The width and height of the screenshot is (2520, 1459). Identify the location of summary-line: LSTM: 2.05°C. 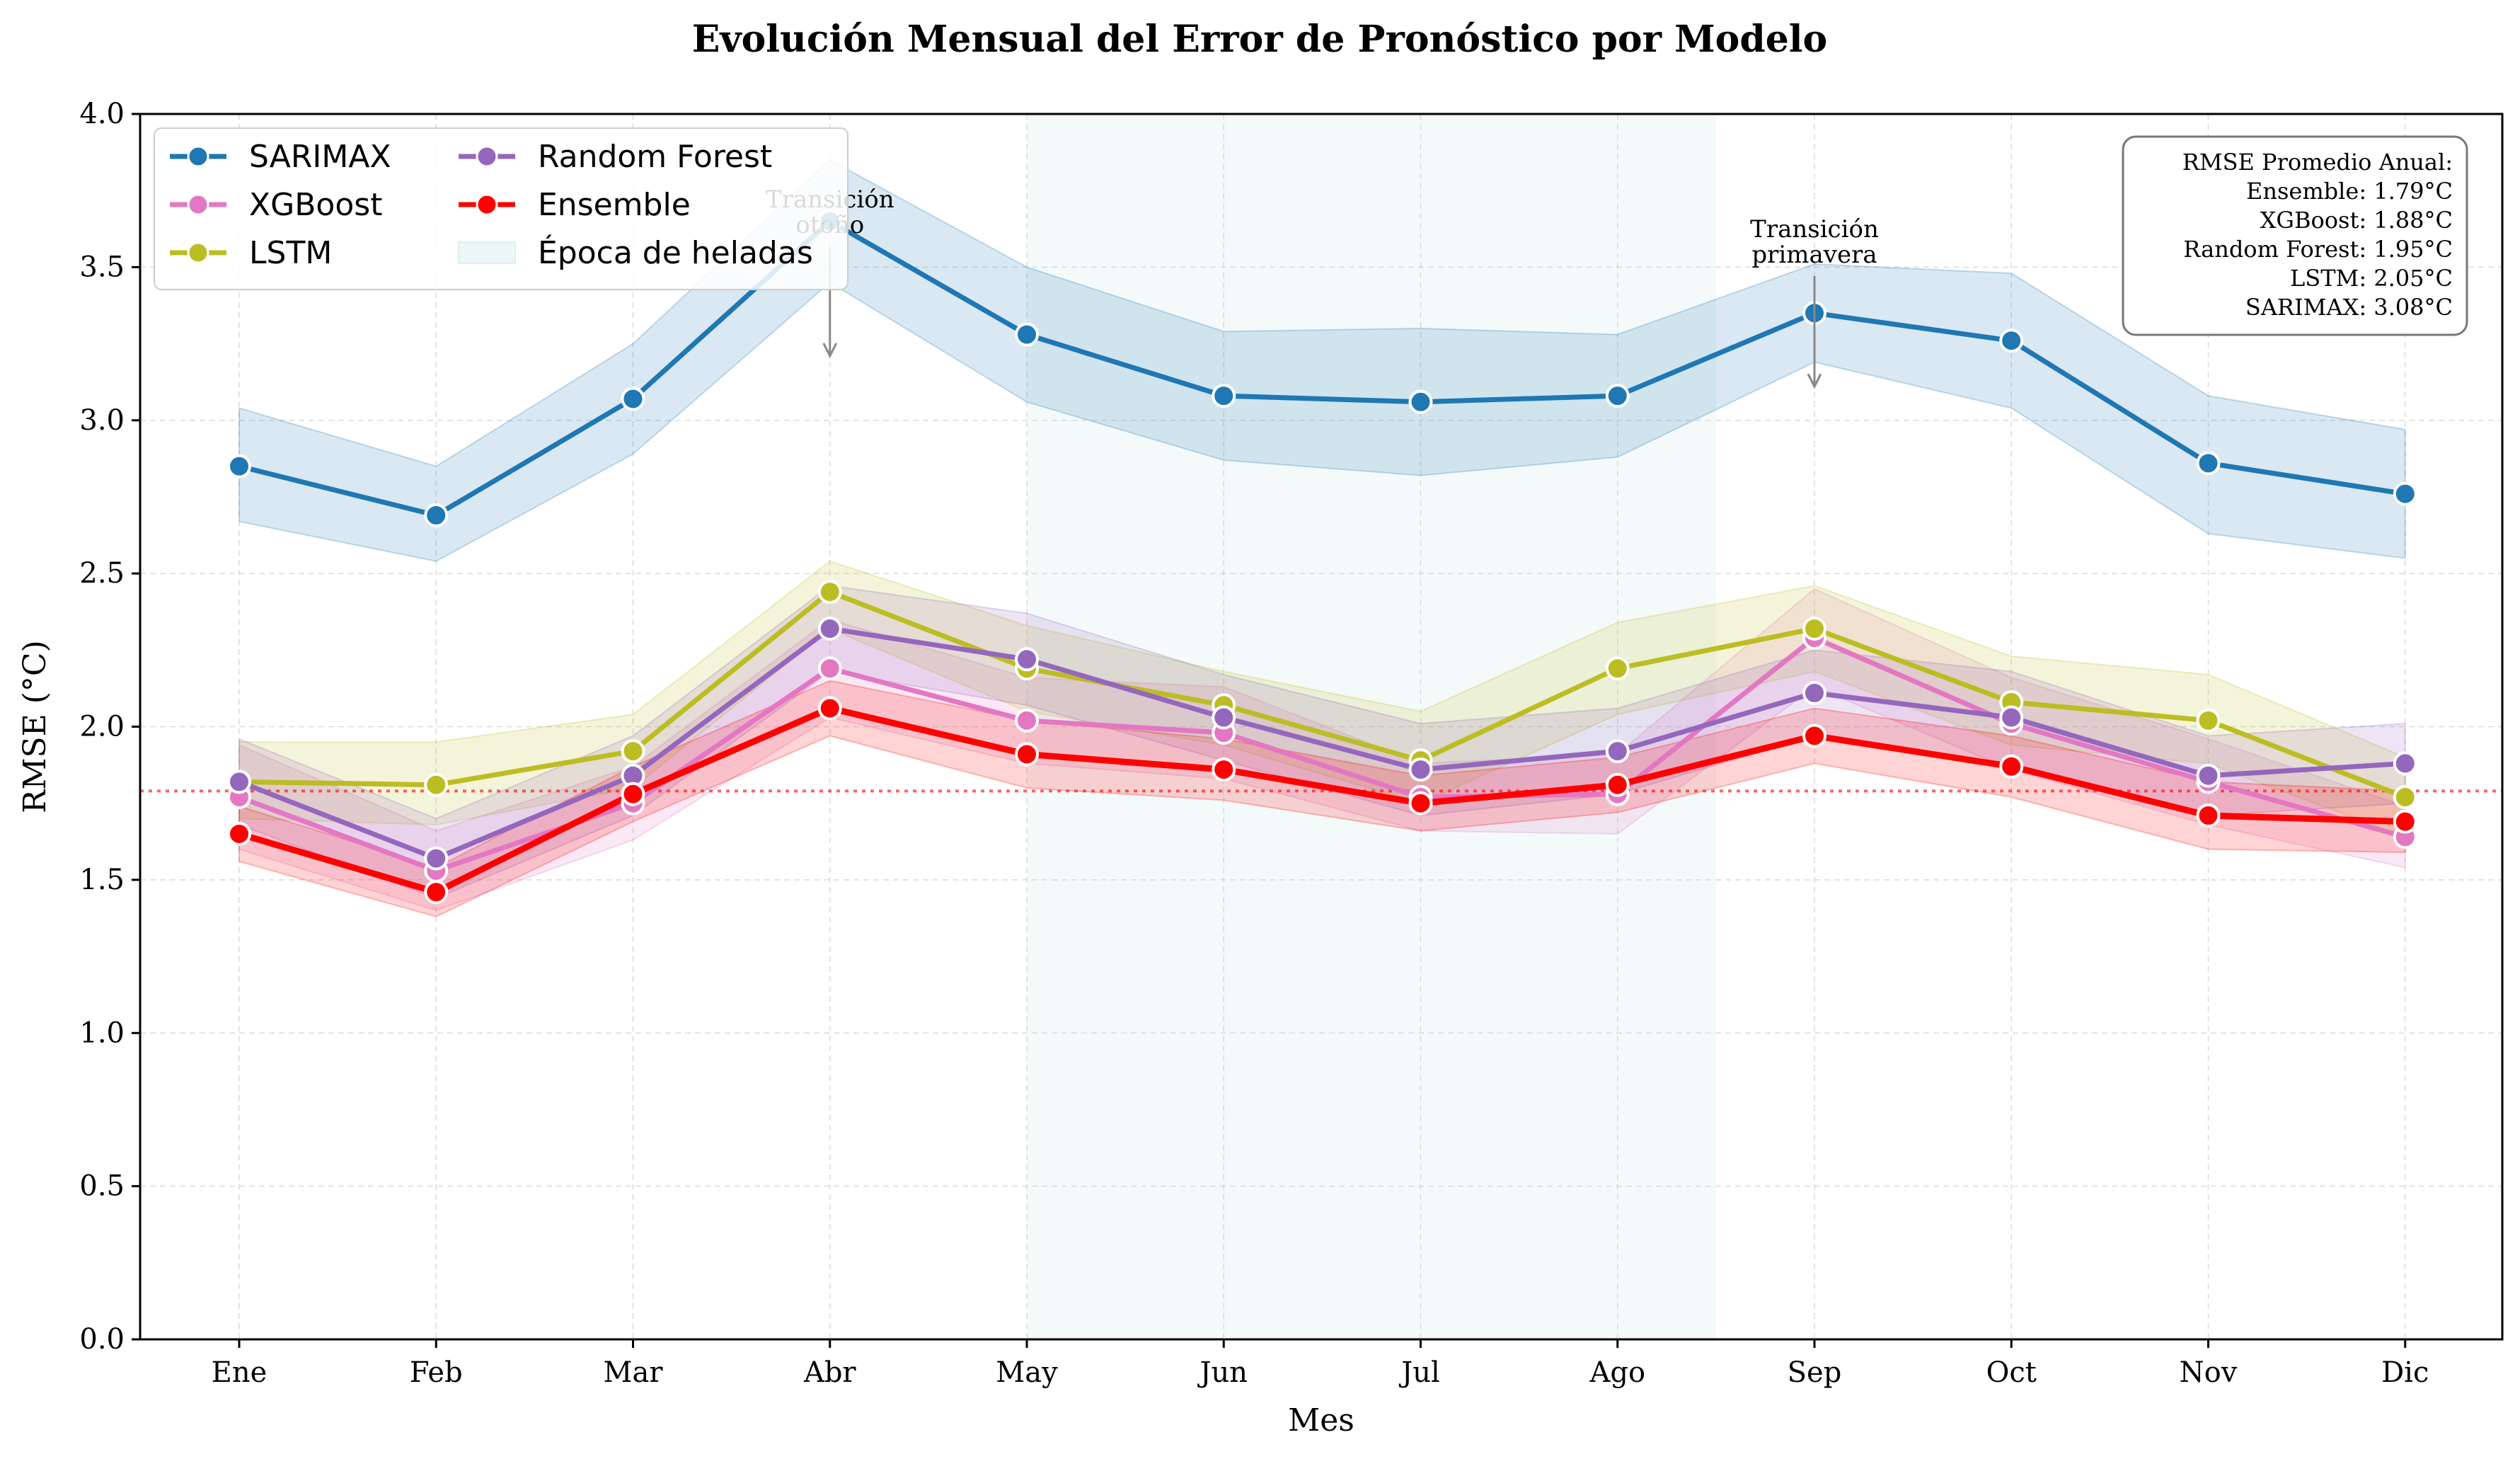
(2371, 278).